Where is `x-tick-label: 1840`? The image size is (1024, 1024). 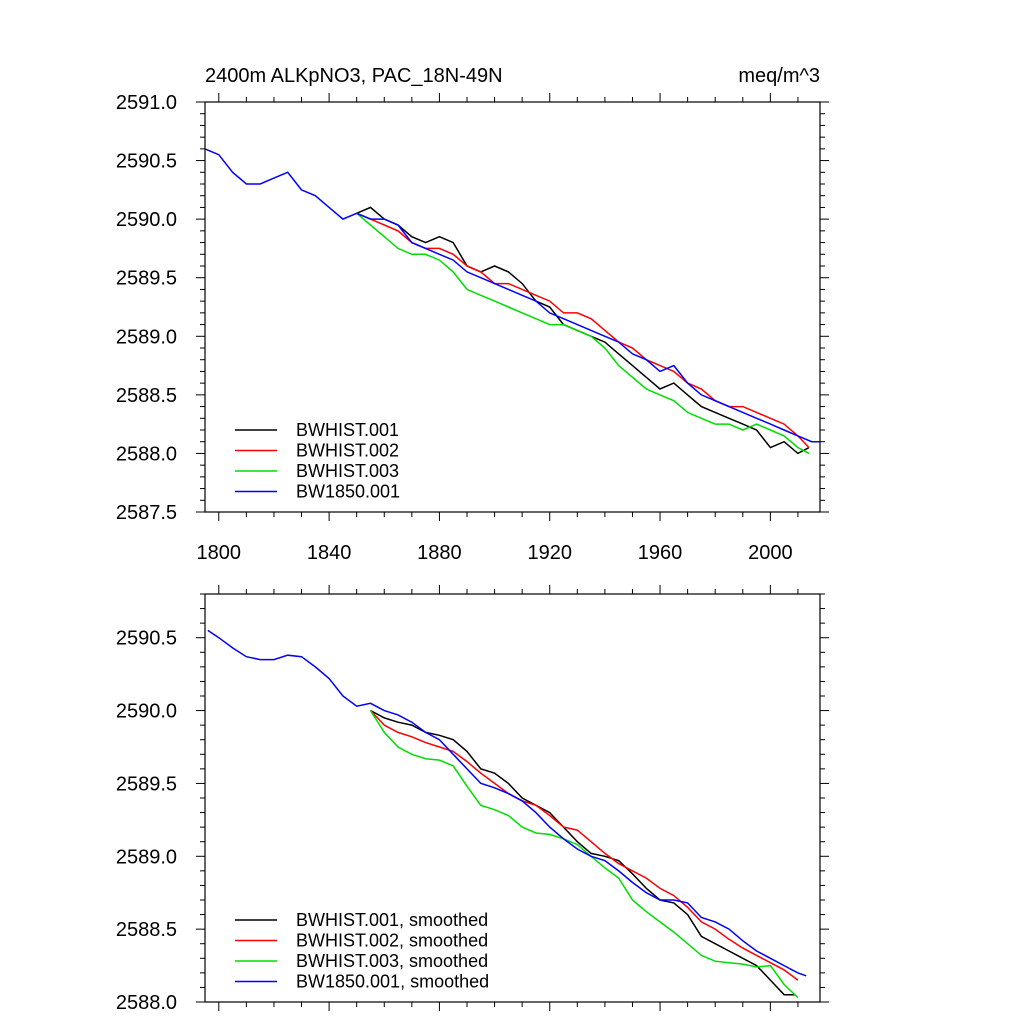
x-tick-label: 1840 is located at coordinates (329, 553).